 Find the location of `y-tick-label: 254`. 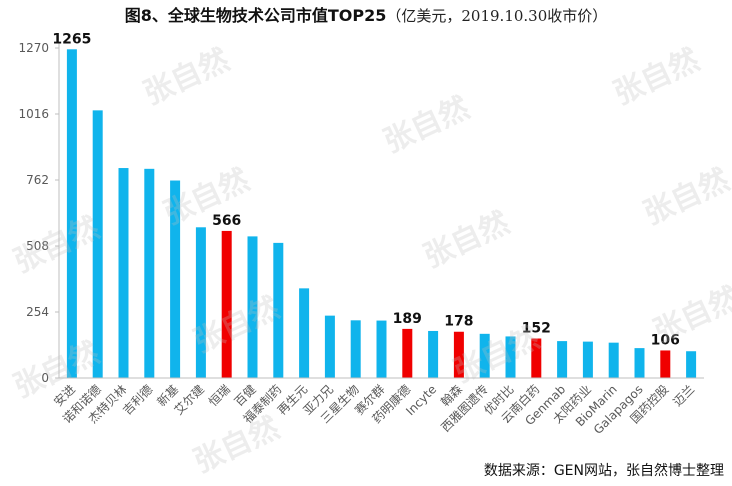

y-tick-label: 254 is located at coordinates (37, 312).